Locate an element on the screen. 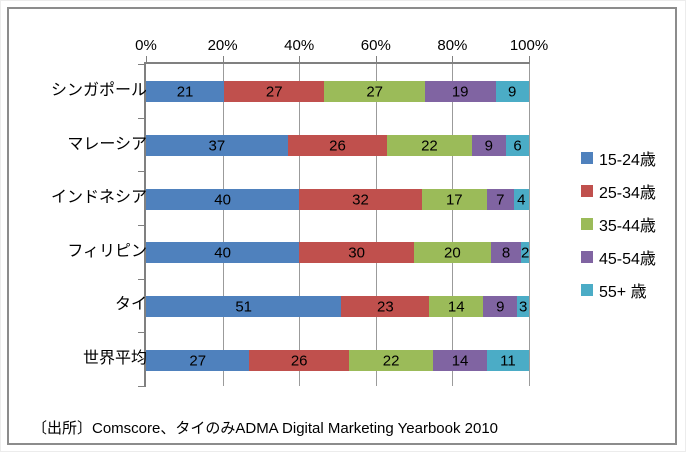  bar-value-label: 2 is located at coordinates (525, 252).